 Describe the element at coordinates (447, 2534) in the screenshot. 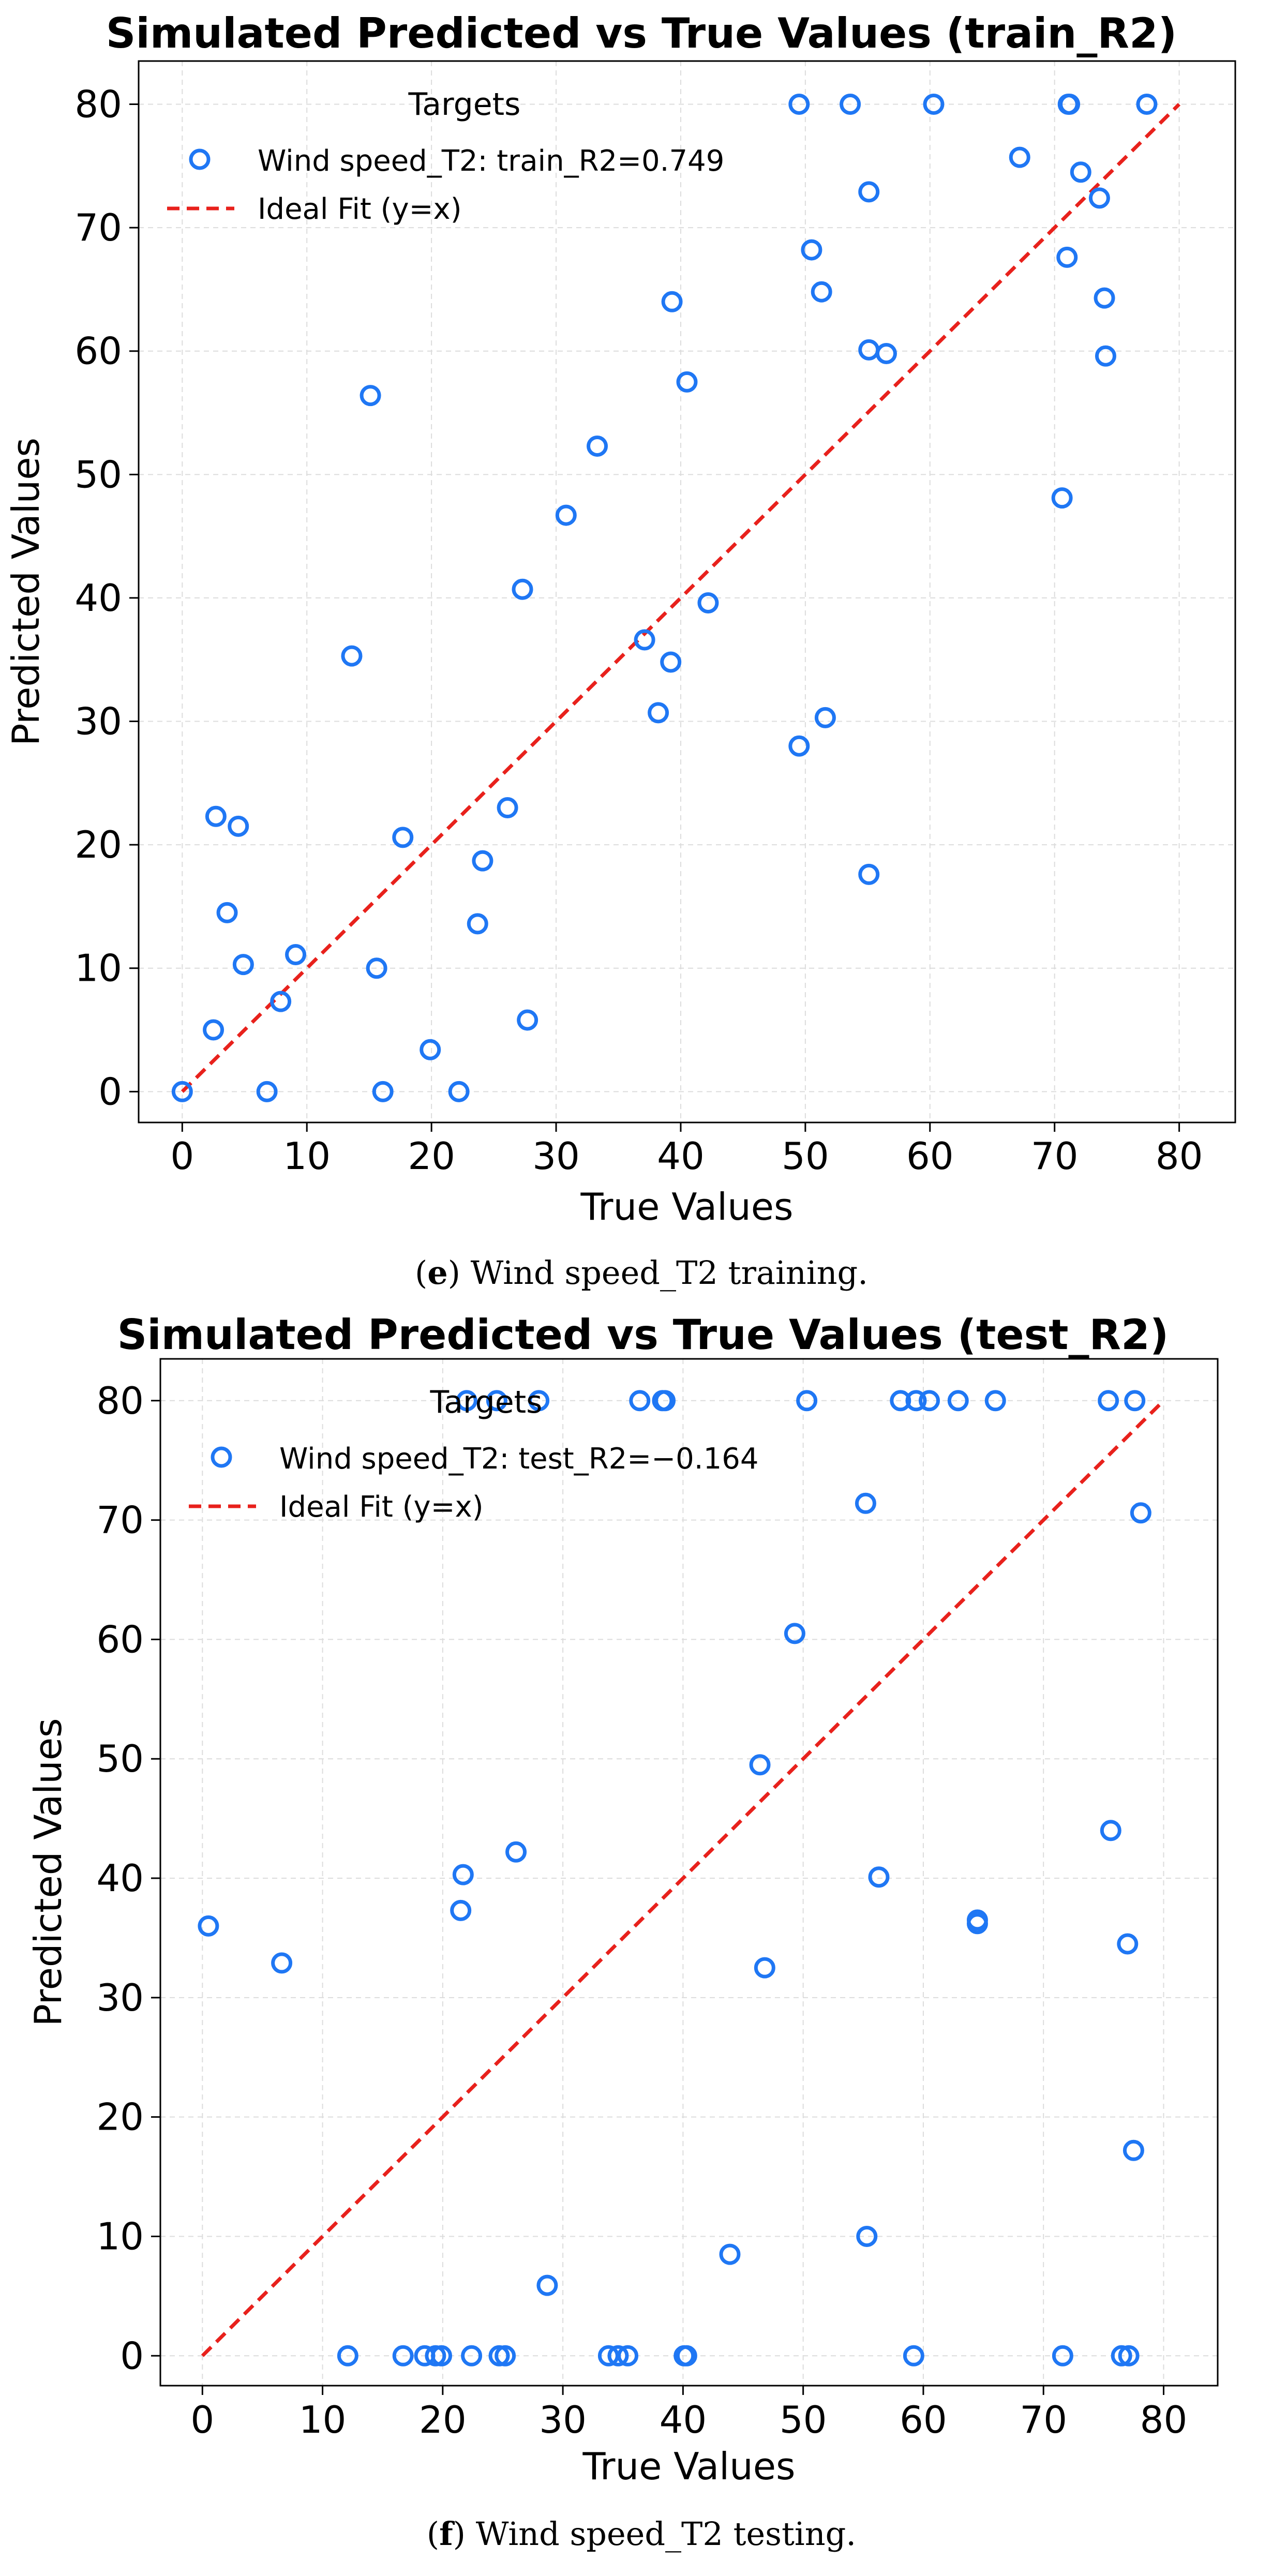

I see `caption-label: f` at that location.